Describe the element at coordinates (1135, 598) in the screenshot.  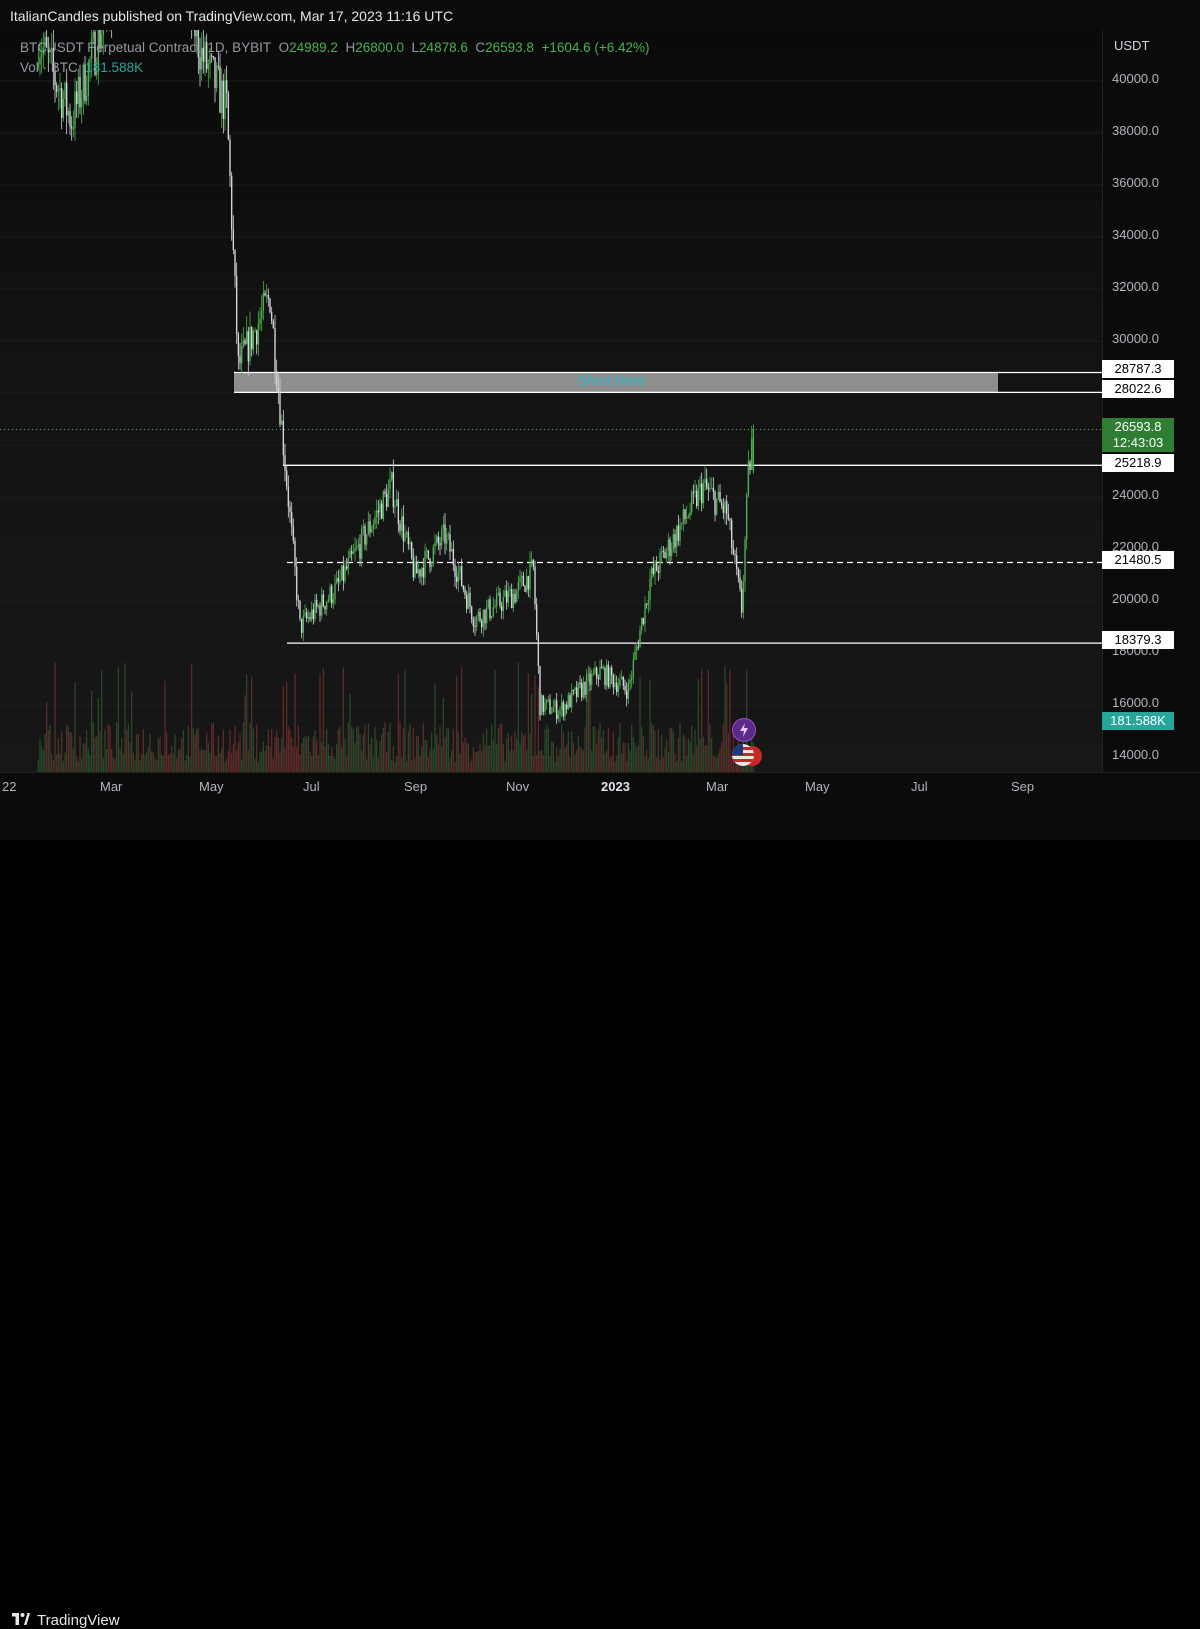
I see `y-tick-label: 20000.0` at that location.